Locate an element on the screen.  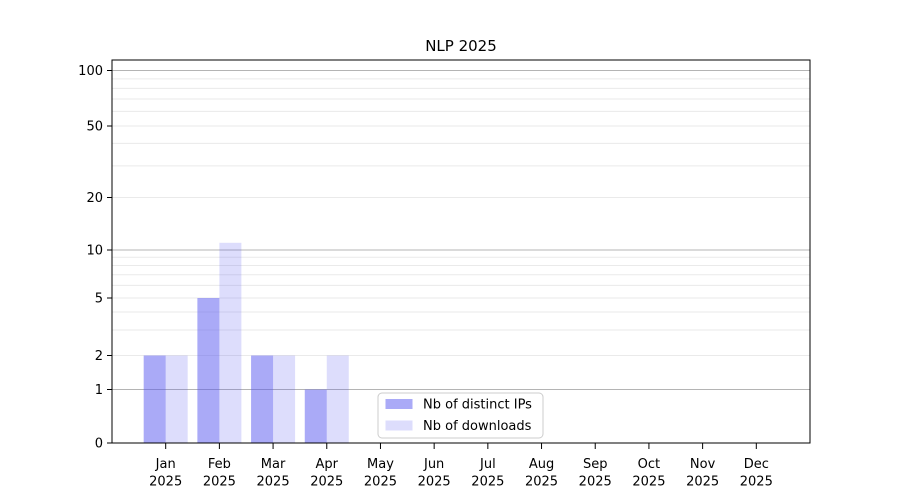
y-axis: 0 1 2 5 10 20 50 100 is located at coordinates (95, 258).